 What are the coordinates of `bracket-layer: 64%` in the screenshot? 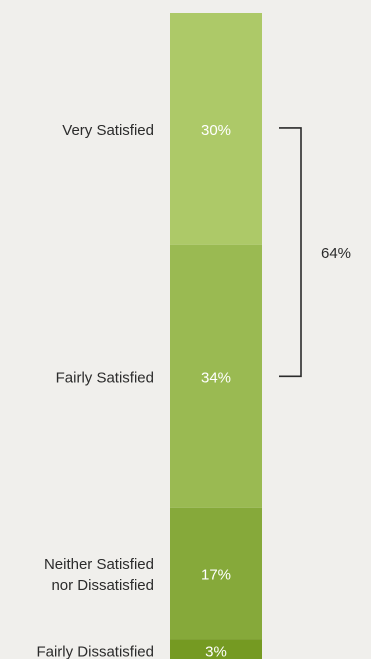 It's located at (315, 252).